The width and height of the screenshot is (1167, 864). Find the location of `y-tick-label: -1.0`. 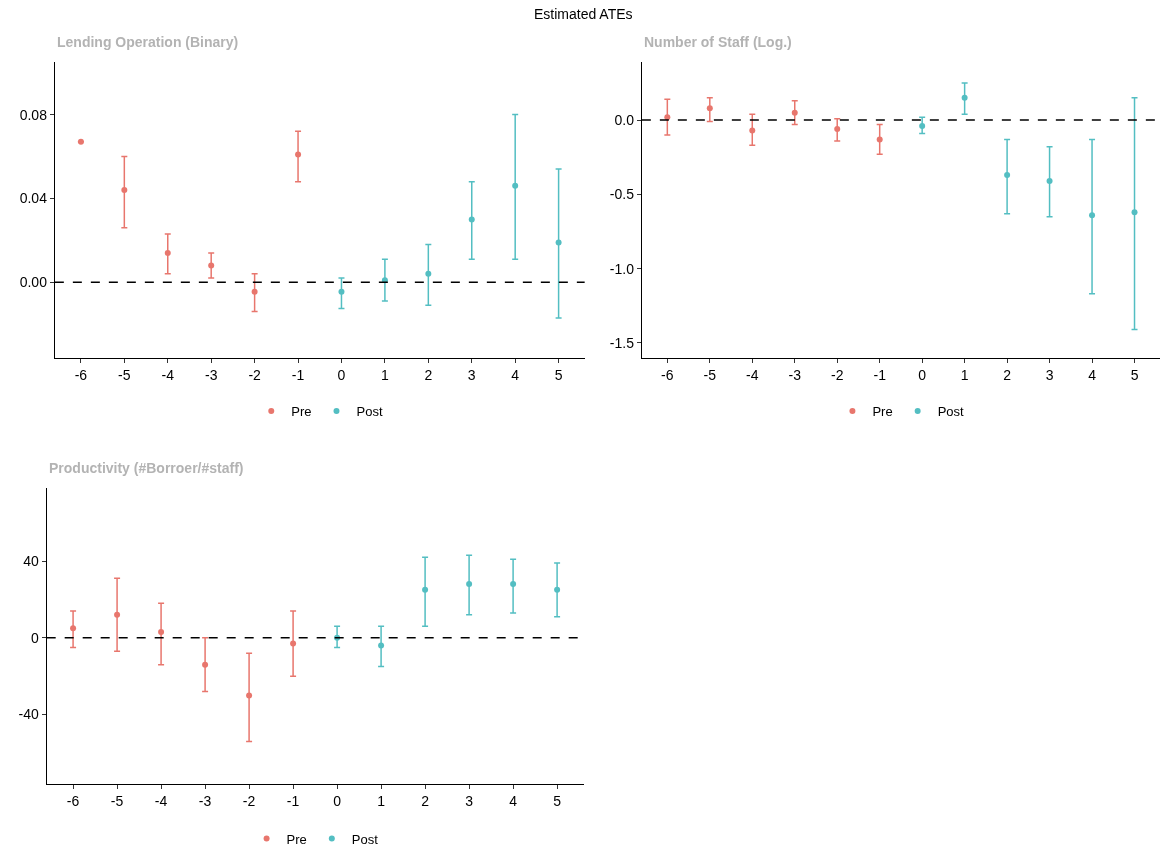

y-tick-label: -1.0 is located at coordinates (622, 268).